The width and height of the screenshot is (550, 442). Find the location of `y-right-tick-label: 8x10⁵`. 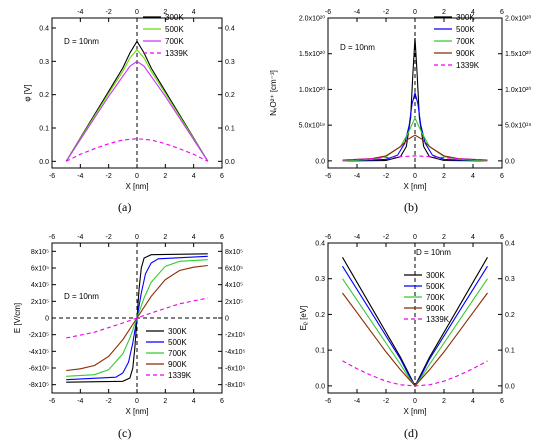

y-right-tick-label: 8x10⁵ is located at coordinates (234, 252).